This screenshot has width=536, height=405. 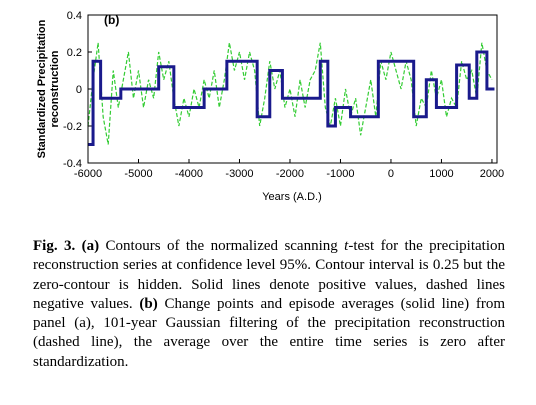 I want to click on x-axis-label: Years (A.D.), so click(x=292, y=197).